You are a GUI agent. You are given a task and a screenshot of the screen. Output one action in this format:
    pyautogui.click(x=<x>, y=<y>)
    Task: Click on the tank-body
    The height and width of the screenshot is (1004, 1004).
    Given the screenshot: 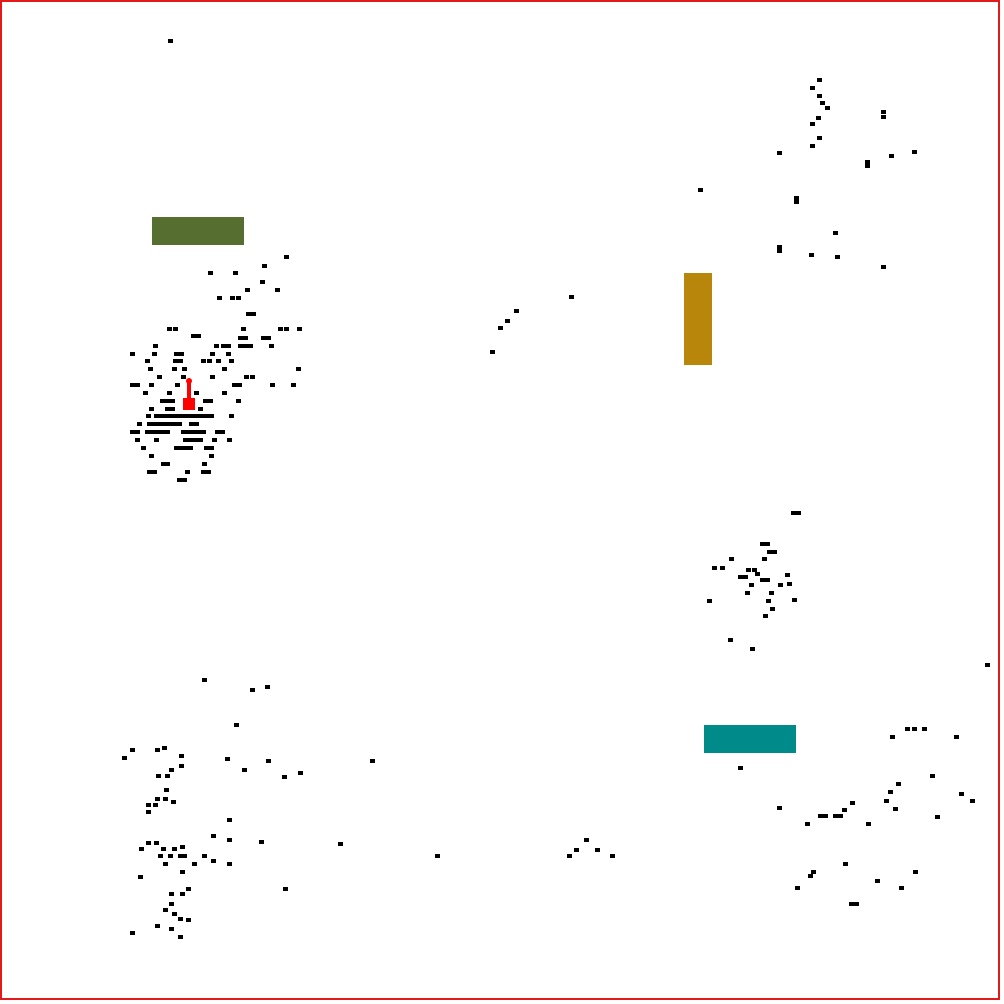 What is the action you would take?
    pyautogui.click(x=189, y=404)
    